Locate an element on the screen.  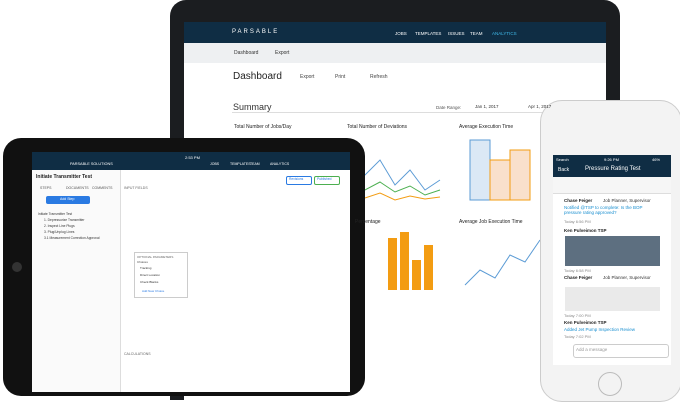
parameters-panel is located at coordinates (161, 275).